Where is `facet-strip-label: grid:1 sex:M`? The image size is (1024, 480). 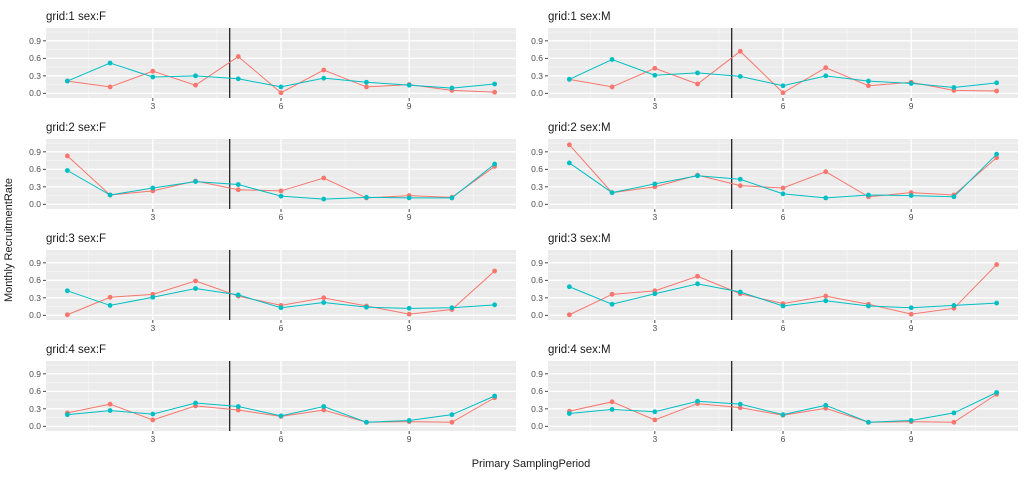 facet-strip-label: grid:1 sex:M is located at coordinates (579, 17).